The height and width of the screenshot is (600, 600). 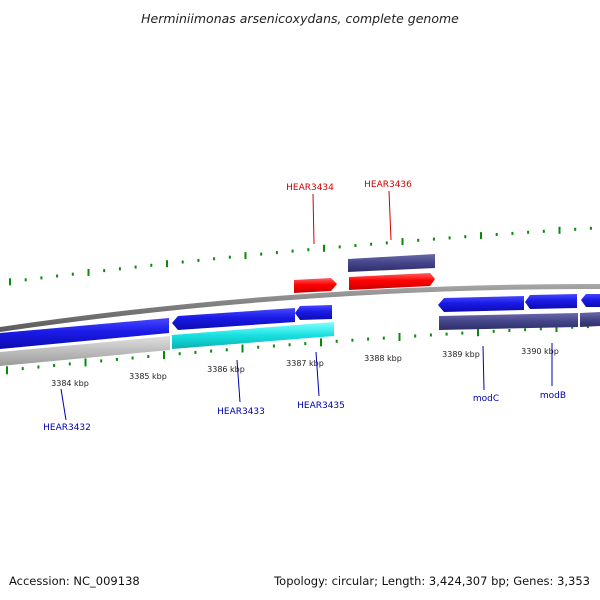 What do you see at coordinates (391, 263) in the screenshot?
I see `gene-arrow-hear3436-secondary` at bounding box center [391, 263].